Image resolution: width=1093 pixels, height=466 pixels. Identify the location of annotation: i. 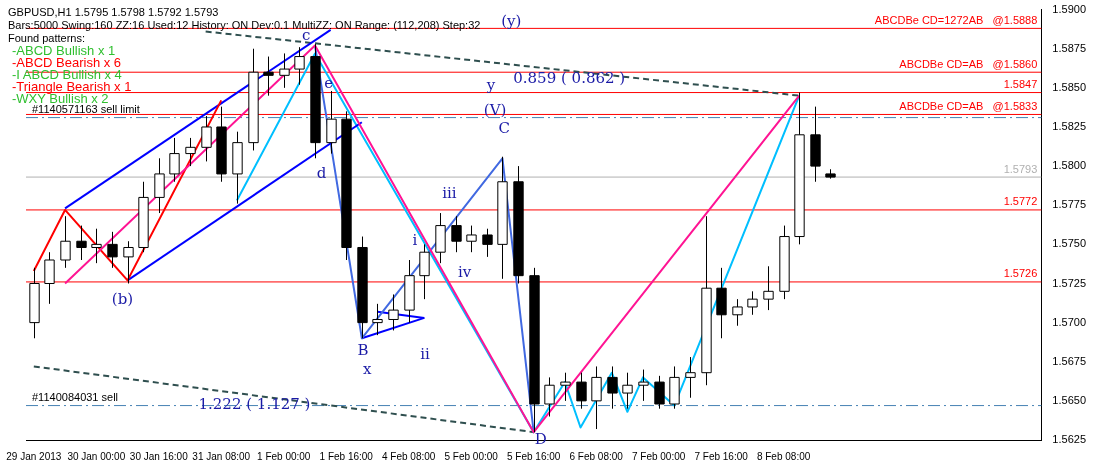
(415, 240).